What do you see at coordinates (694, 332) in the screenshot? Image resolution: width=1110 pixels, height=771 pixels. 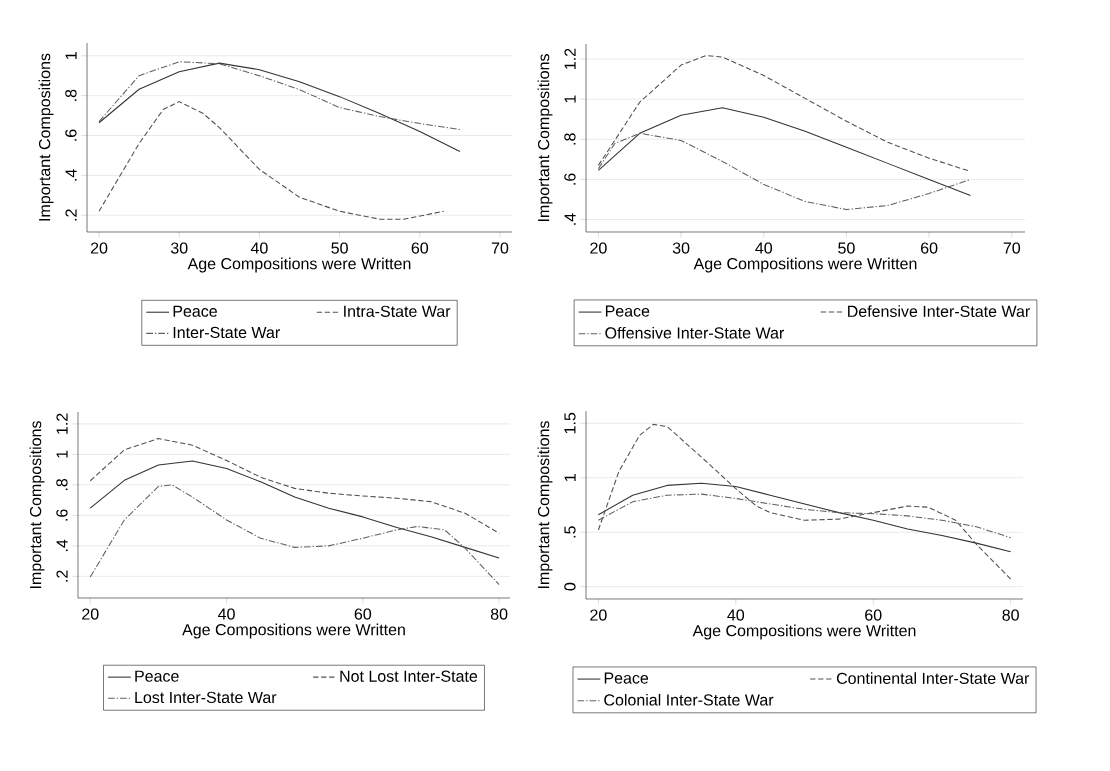 I see `legend-label: Offensive Inter-State War` at bounding box center [694, 332].